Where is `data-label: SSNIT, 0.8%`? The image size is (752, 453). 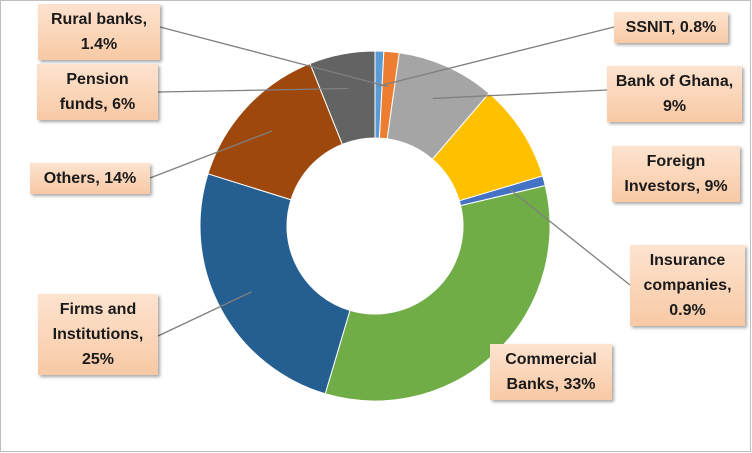 data-label: SSNIT, 0.8% is located at coordinates (671, 27).